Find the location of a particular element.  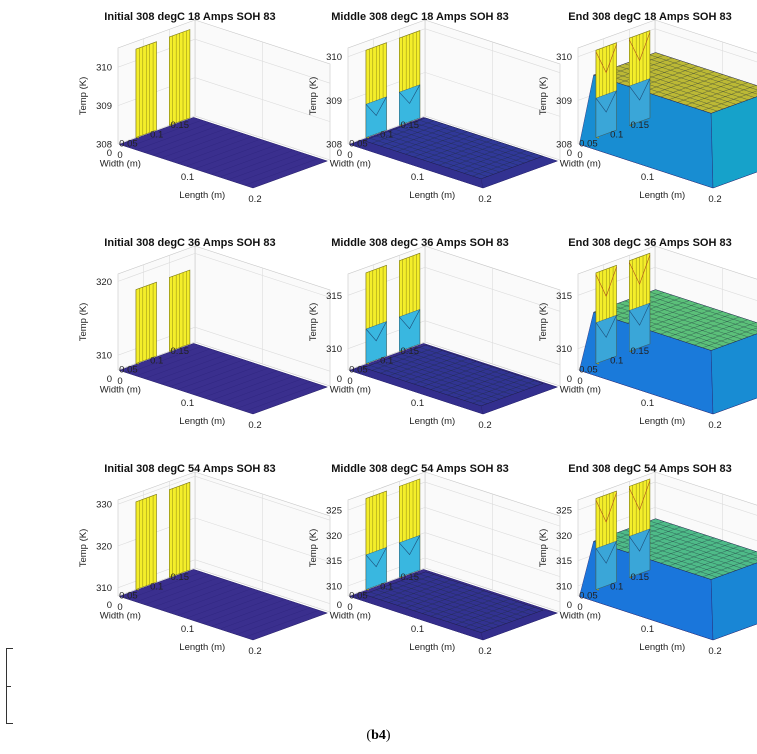

chart-title: Middle 308 degC 54 Amps SOH 83 is located at coordinates (419, 469).